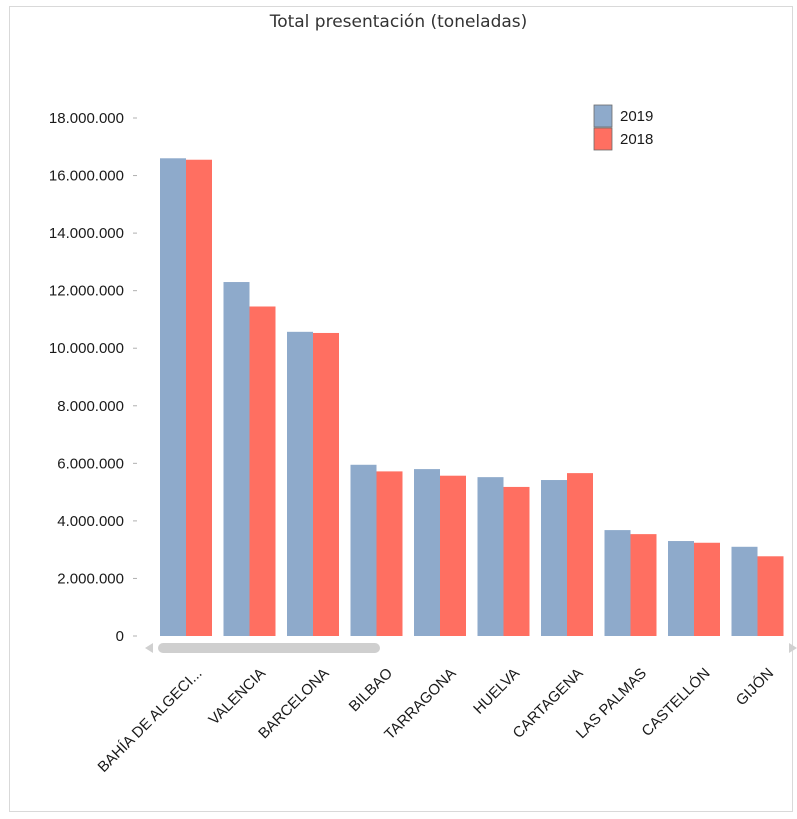  I want to click on scrollbar-thumb, so click(269, 648).